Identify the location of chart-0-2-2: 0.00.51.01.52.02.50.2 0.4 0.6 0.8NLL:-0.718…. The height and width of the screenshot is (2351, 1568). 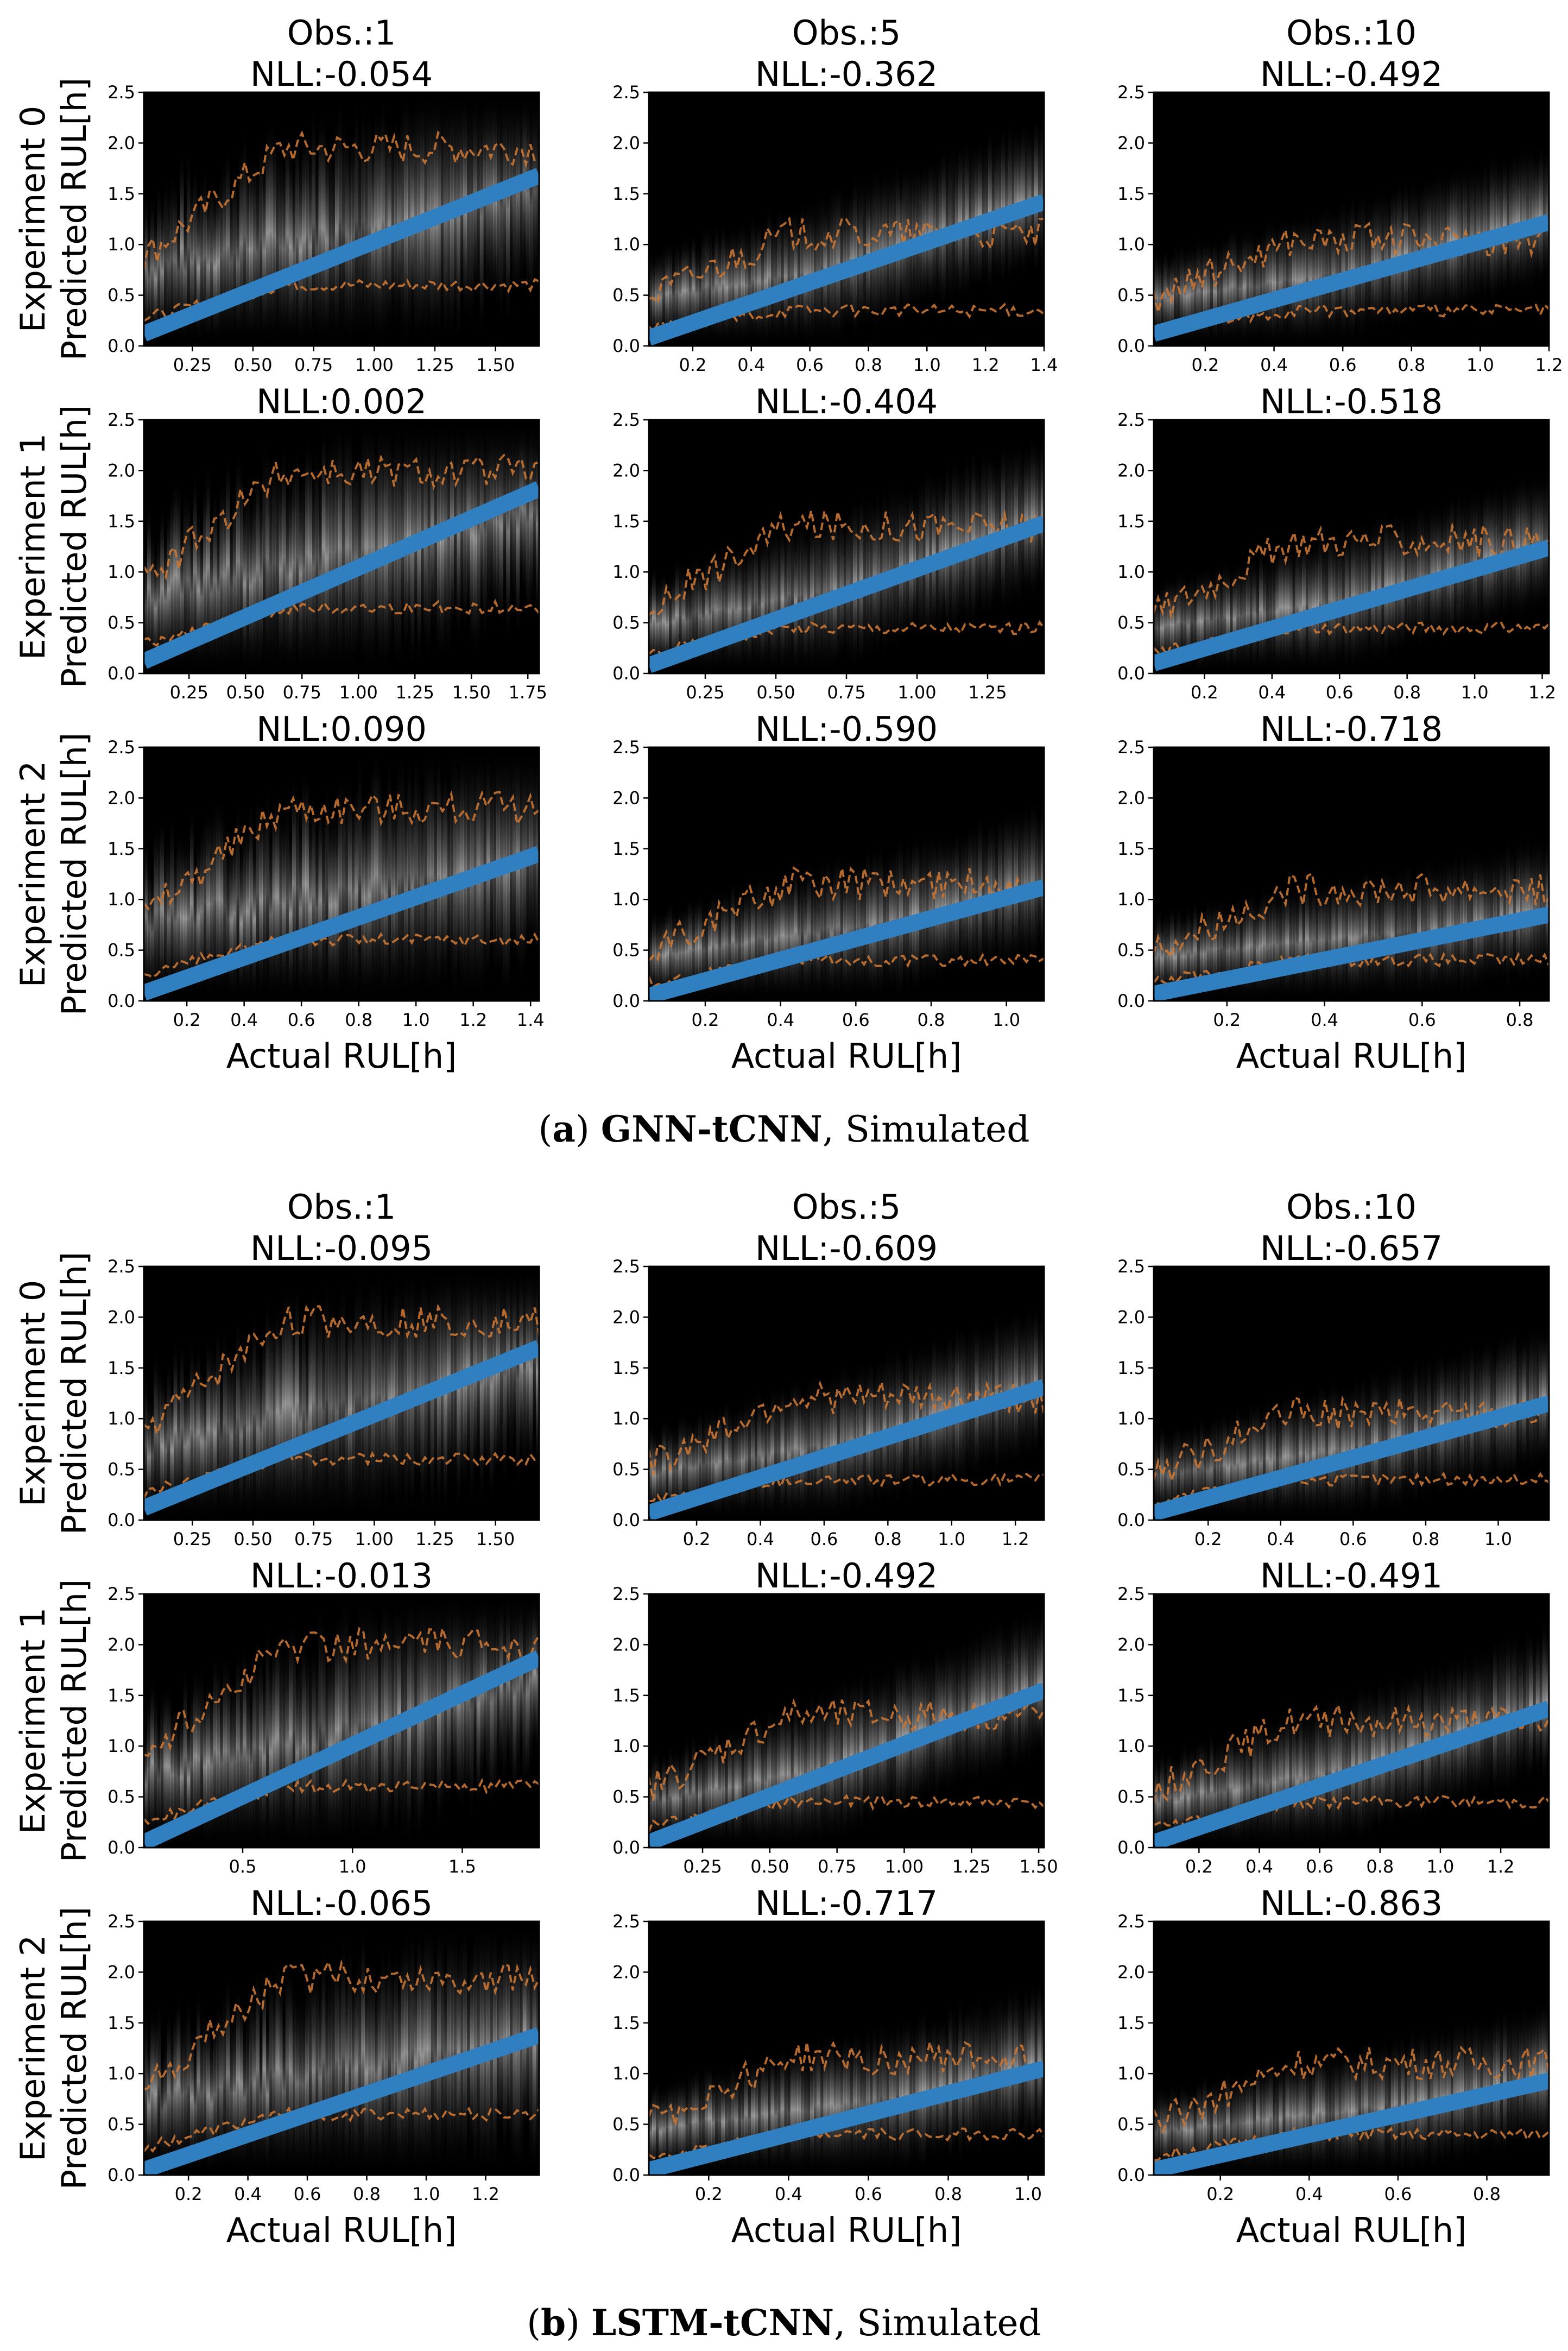
(1334, 893).